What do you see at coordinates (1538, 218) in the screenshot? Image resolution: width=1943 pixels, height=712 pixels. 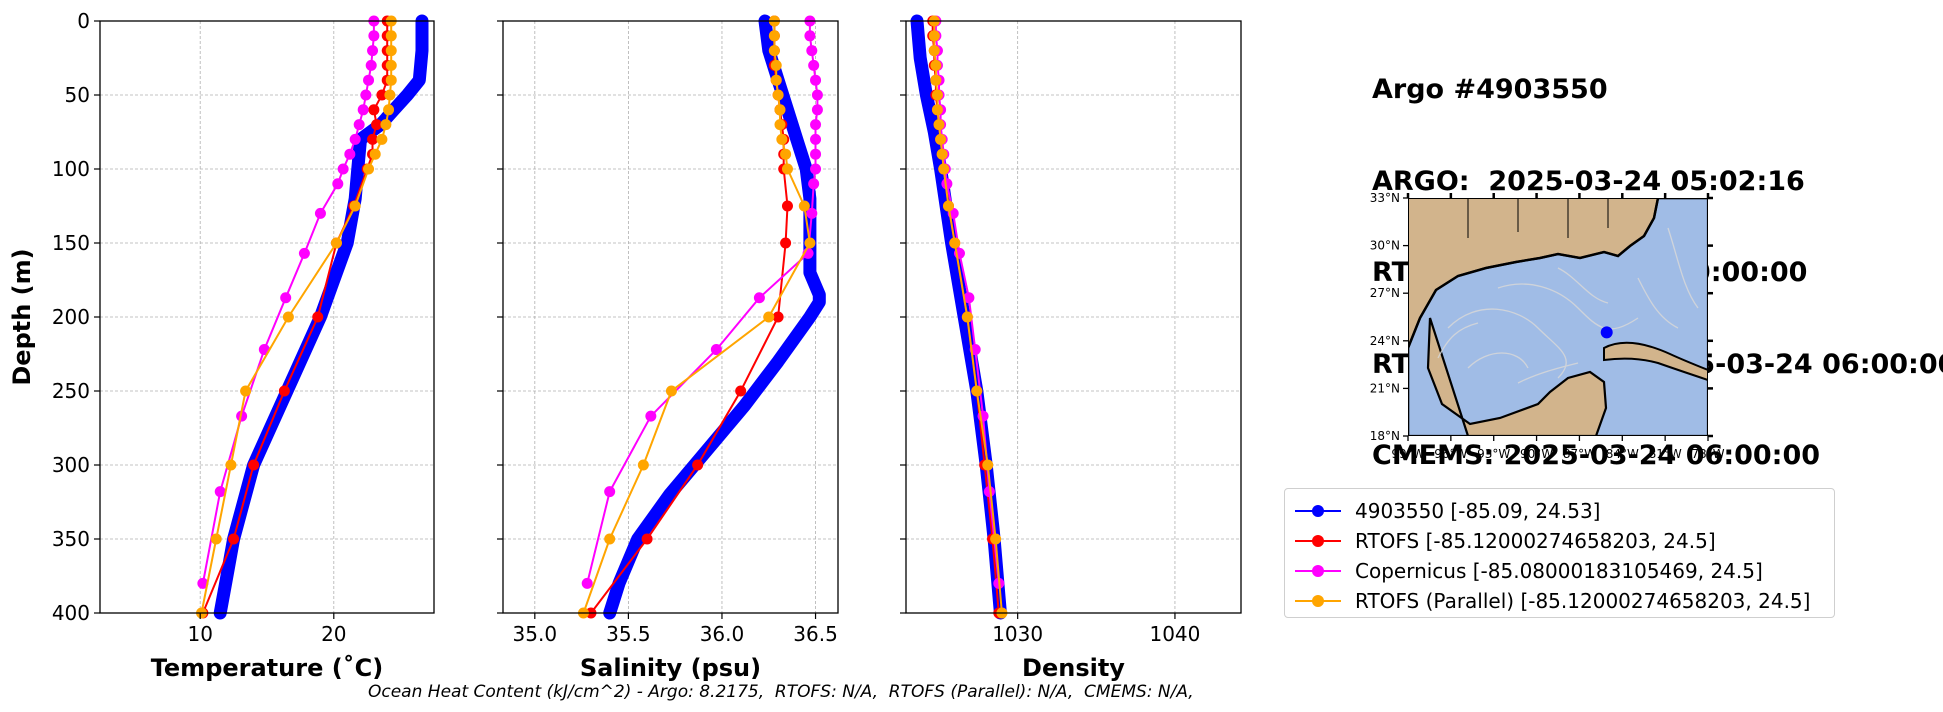 I see `map-state-borders` at bounding box center [1538, 218].